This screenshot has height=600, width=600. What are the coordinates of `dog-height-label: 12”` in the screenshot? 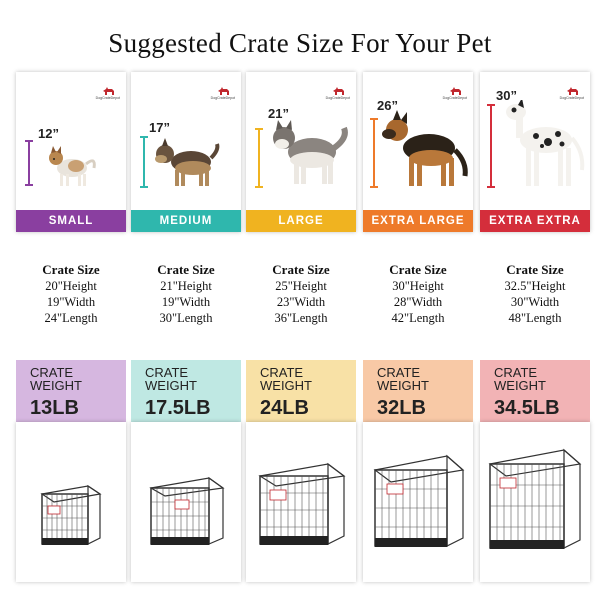 It's located at (48, 133).